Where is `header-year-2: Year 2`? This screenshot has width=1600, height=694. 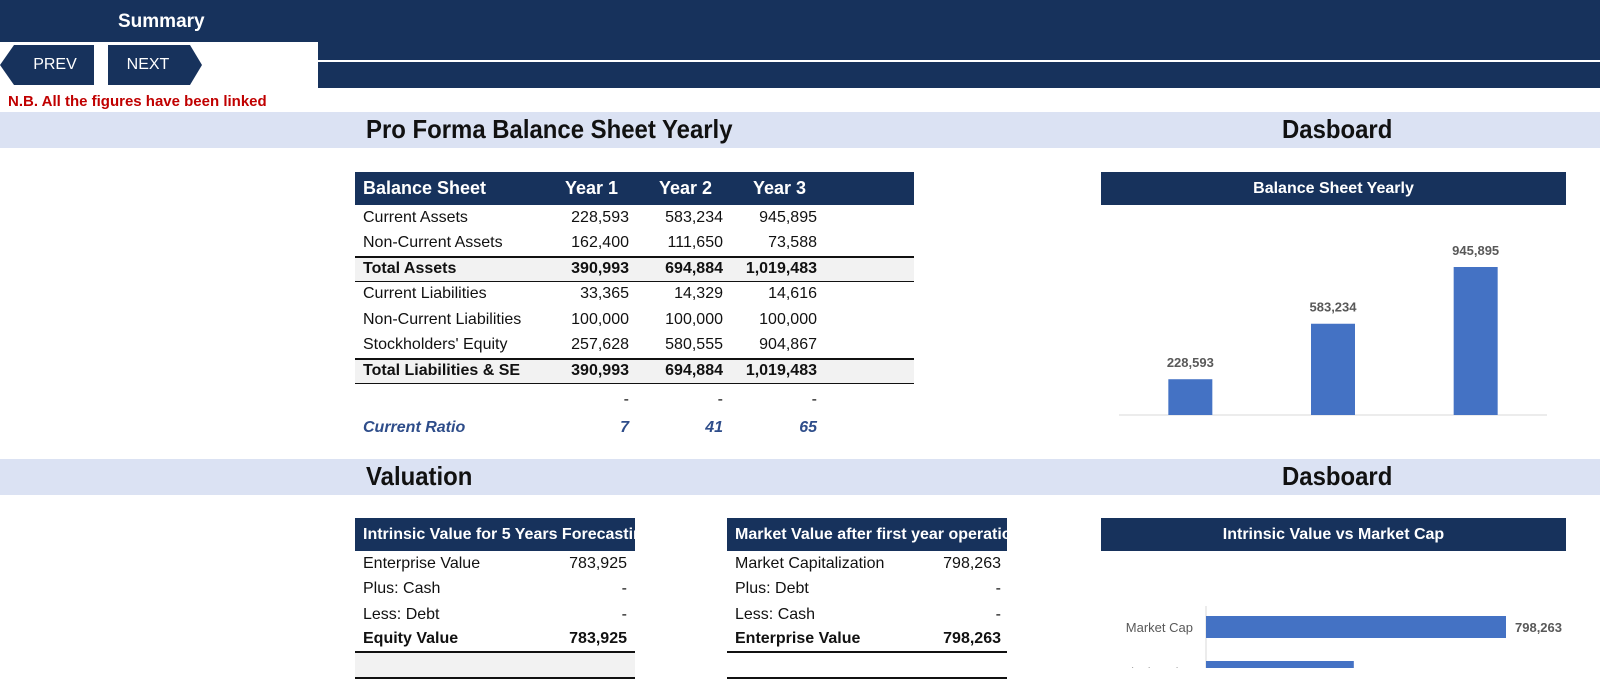 header-year-2: Year 2 is located at coordinates (686, 188).